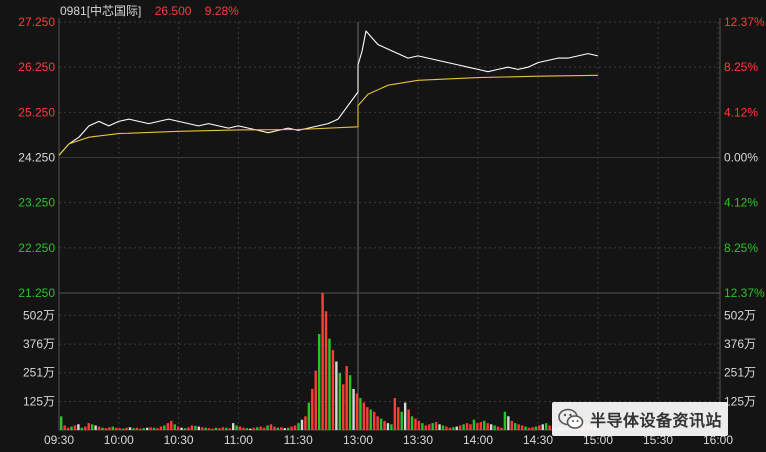 The width and height of the screenshot is (766, 452). I want to click on time-tick-label: 16:00, so click(718, 440).